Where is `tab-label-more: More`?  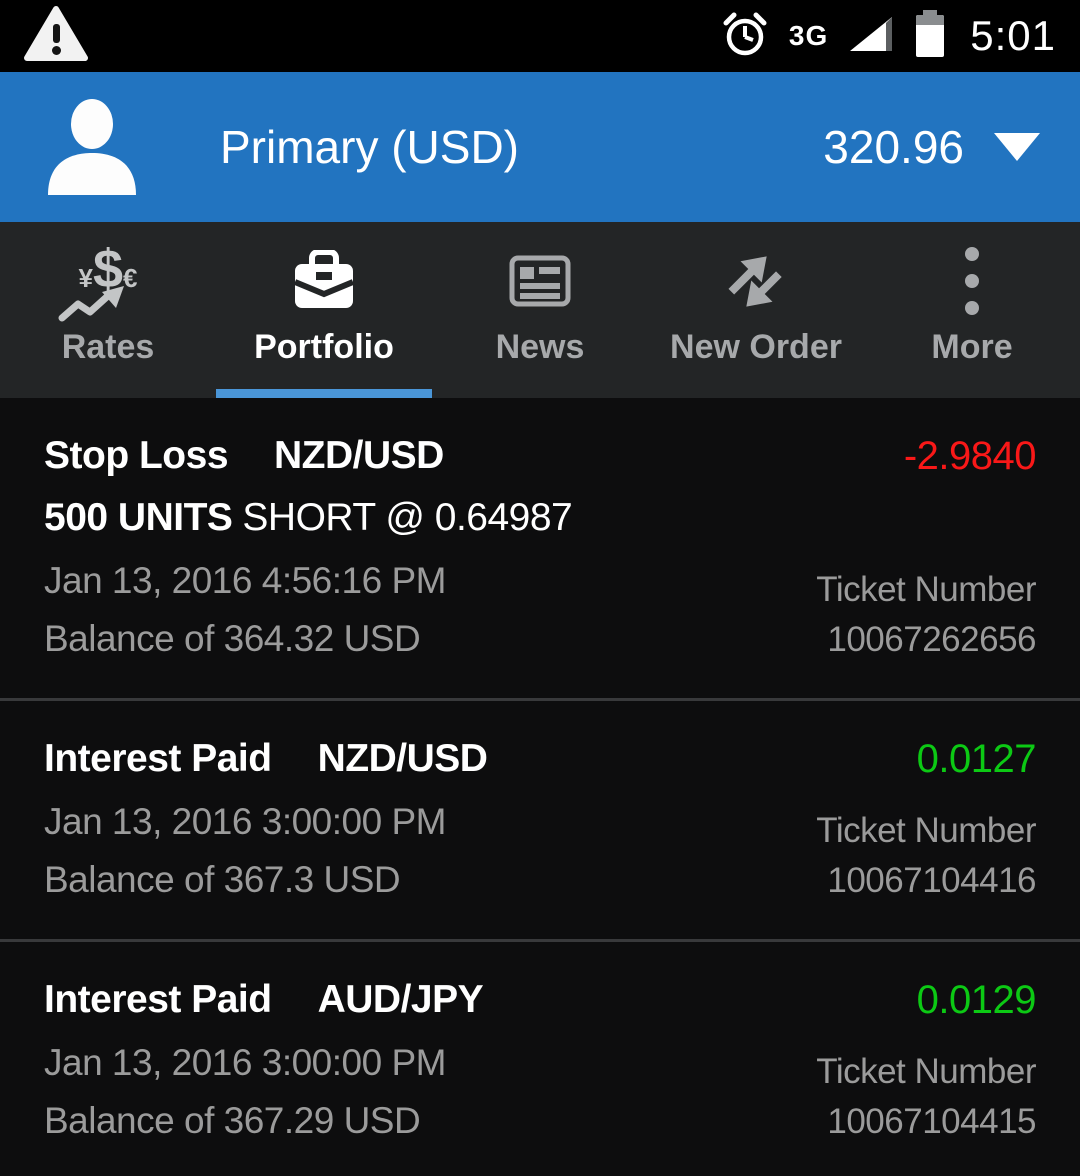 tab-label-more: More is located at coordinates (972, 347).